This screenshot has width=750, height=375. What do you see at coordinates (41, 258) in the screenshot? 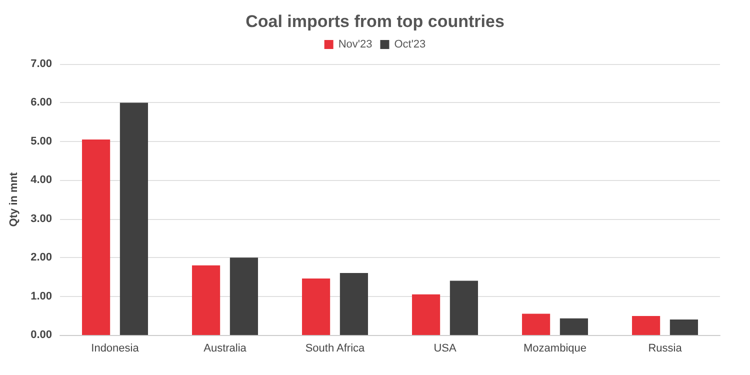
I see `y-tick-label: 2.00` at bounding box center [41, 258].